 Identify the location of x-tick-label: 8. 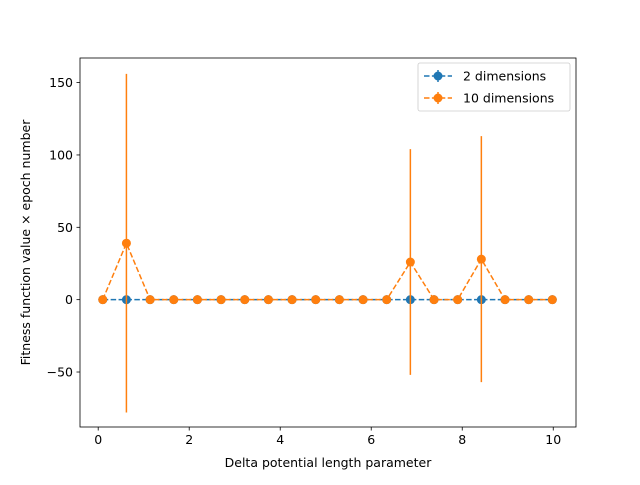
(462, 439).